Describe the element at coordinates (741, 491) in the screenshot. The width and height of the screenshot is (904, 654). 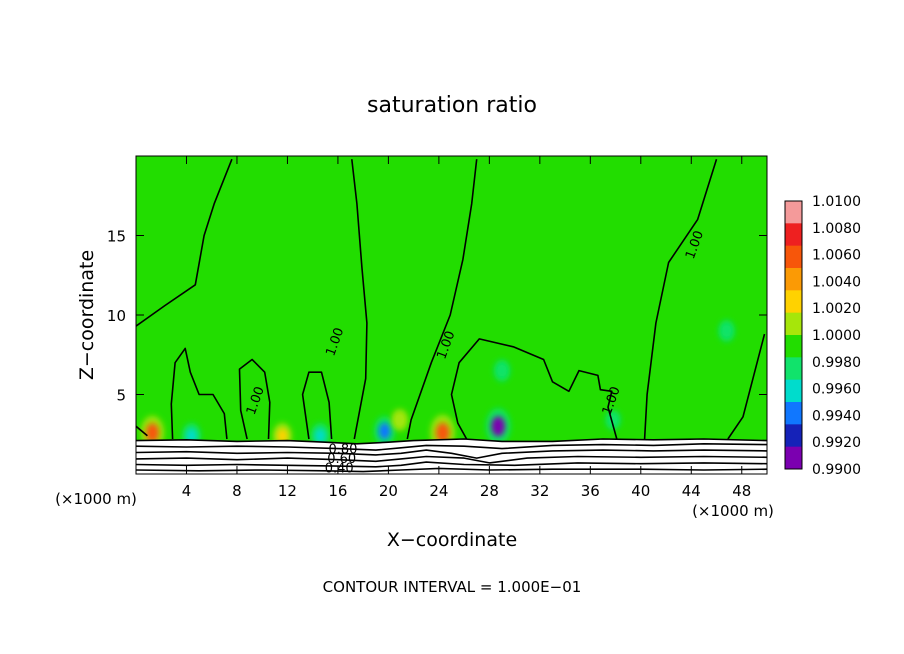
I see `x-tick-label: 48` at that location.